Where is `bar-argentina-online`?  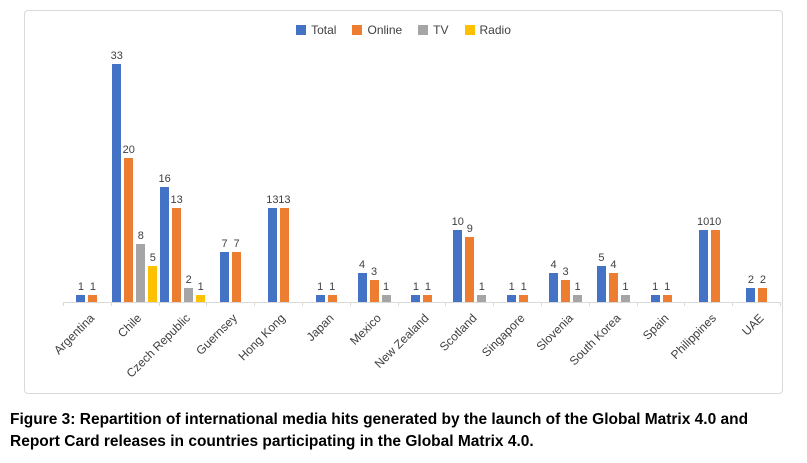
bar-argentina-online is located at coordinates (93, 298).